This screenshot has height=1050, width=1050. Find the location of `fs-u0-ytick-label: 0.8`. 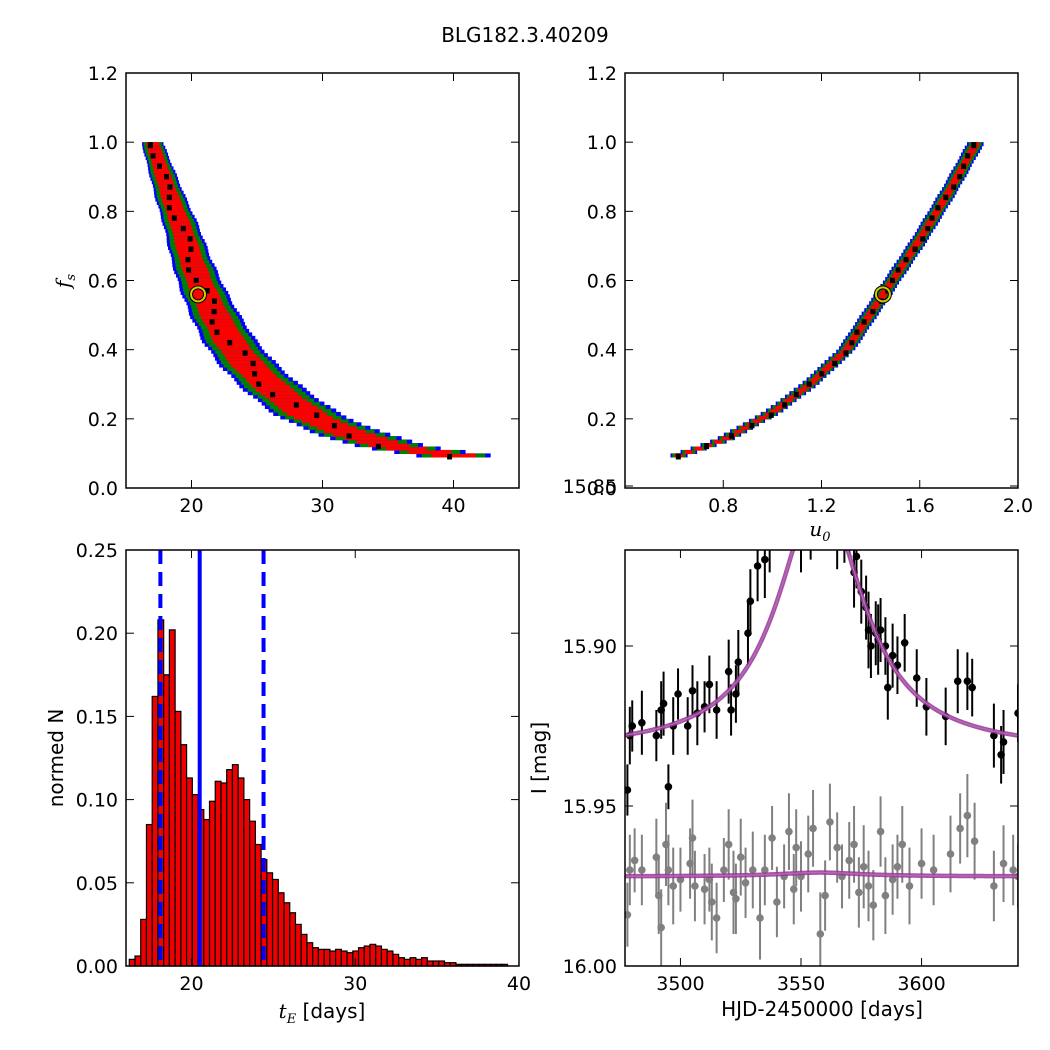

fs-u0-ytick-label: 0.8 is located at coordinates (602, 212).